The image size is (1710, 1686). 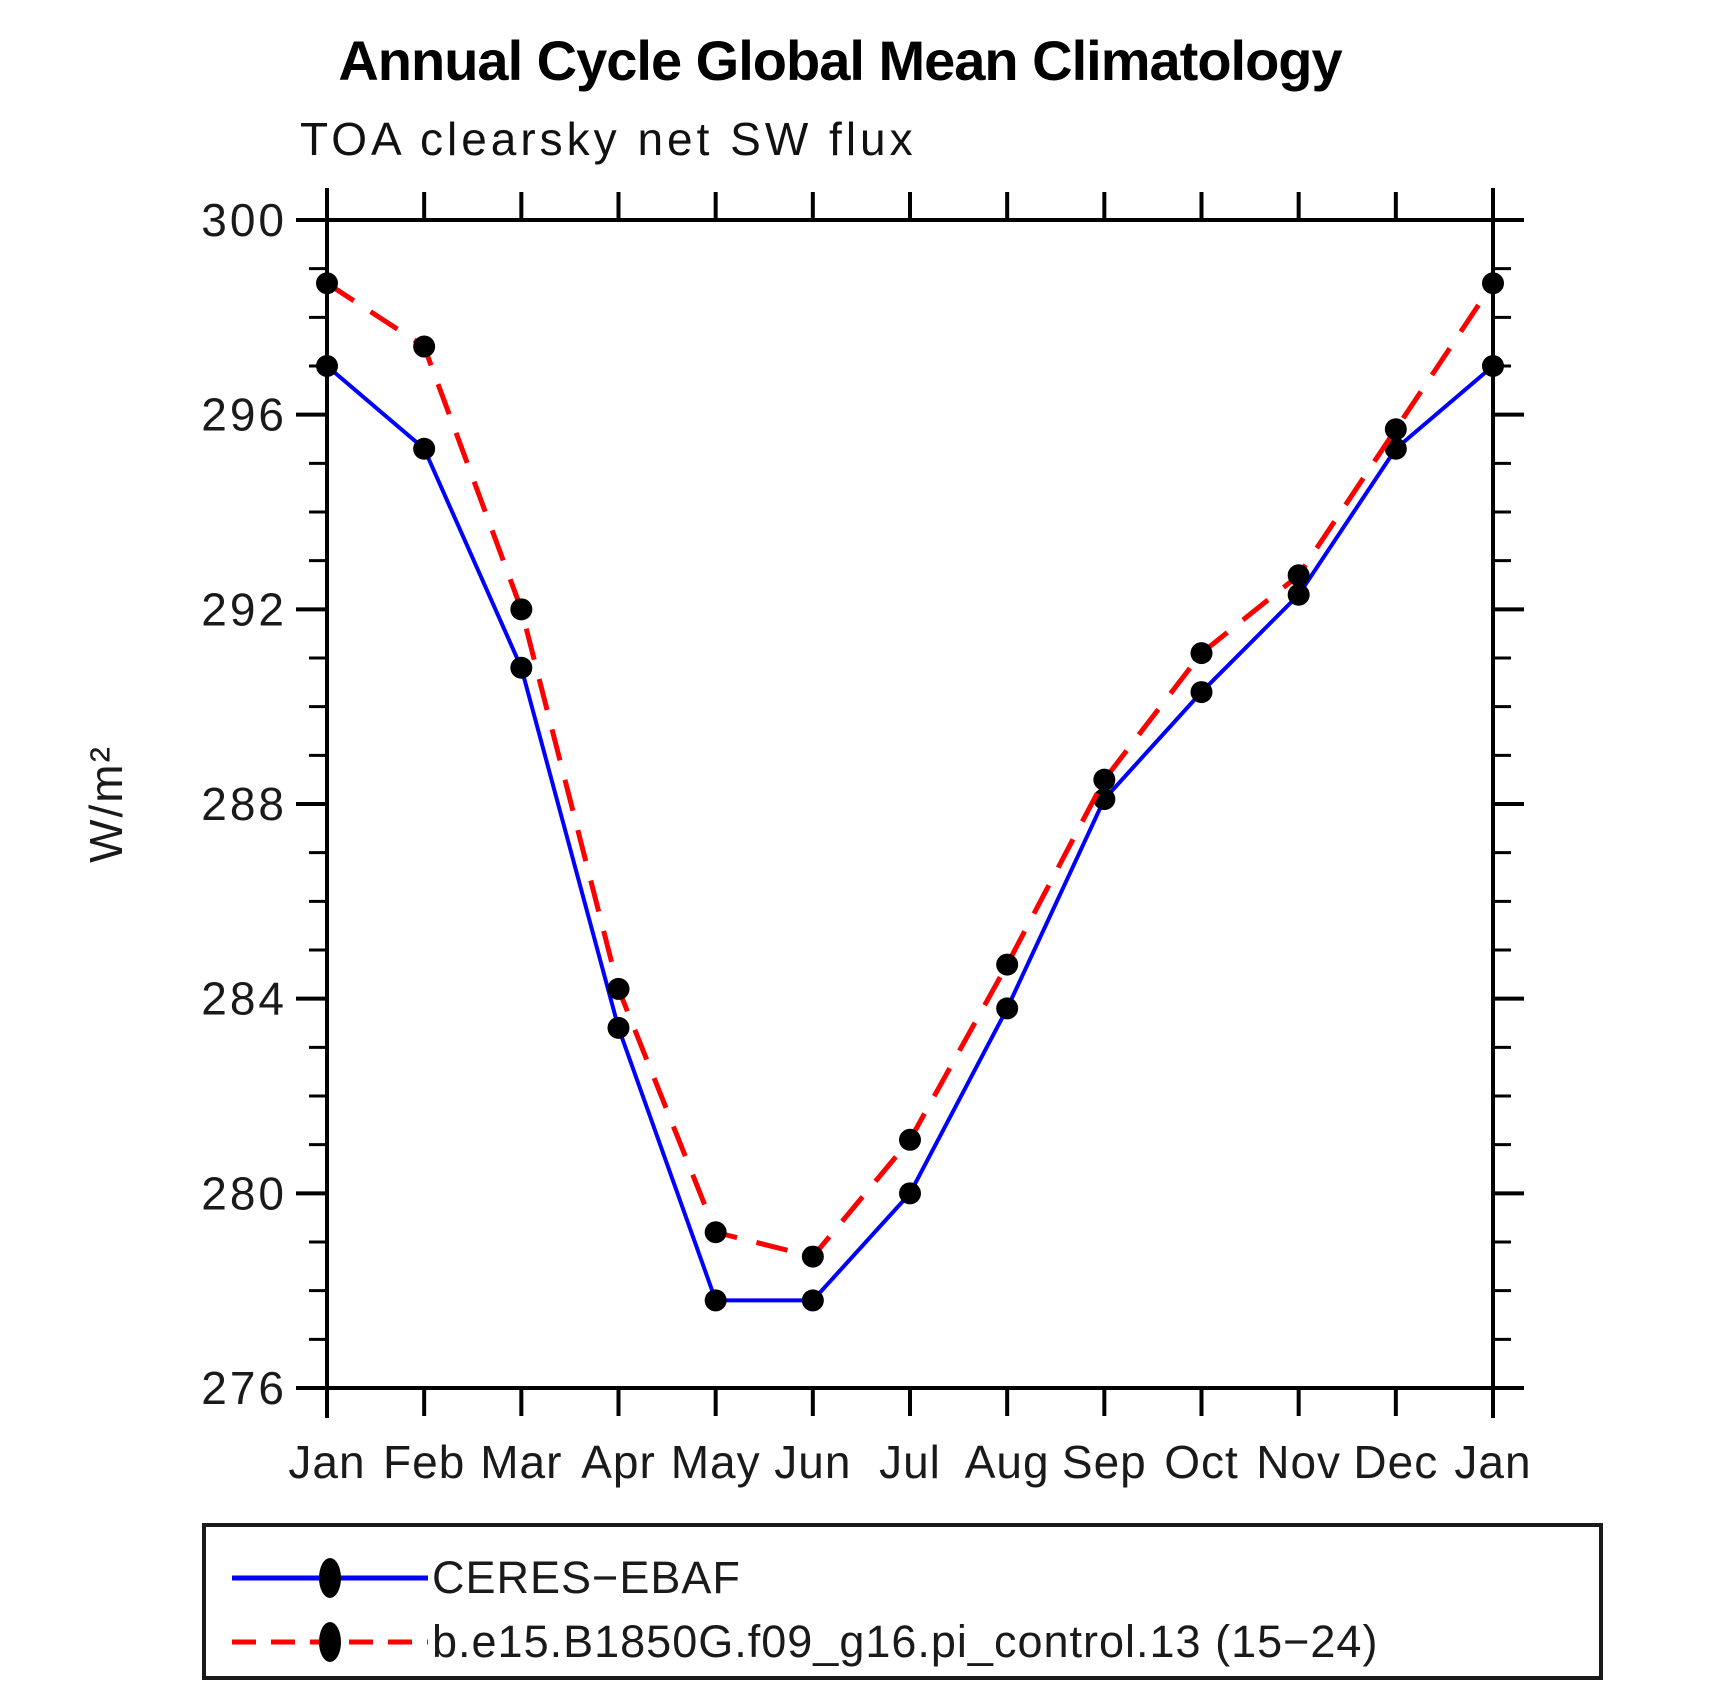 What do you see at coordinates (244, 999) in the screenshot?
I see `y-tick-label: 284` at bounding box center [244, 999].